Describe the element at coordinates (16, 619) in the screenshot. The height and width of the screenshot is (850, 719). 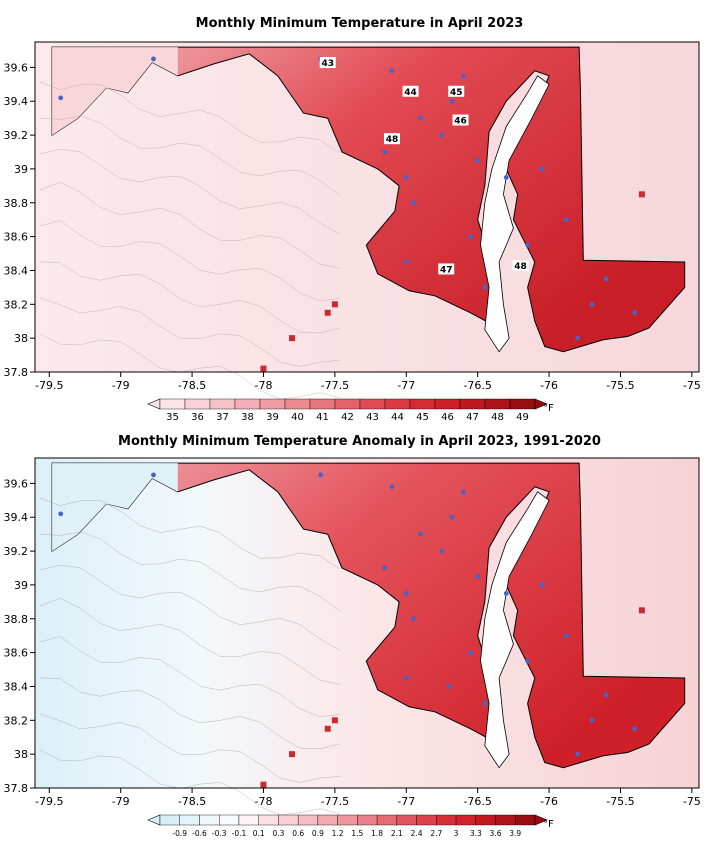
I see `y-tick-label: 38.8` at that location.